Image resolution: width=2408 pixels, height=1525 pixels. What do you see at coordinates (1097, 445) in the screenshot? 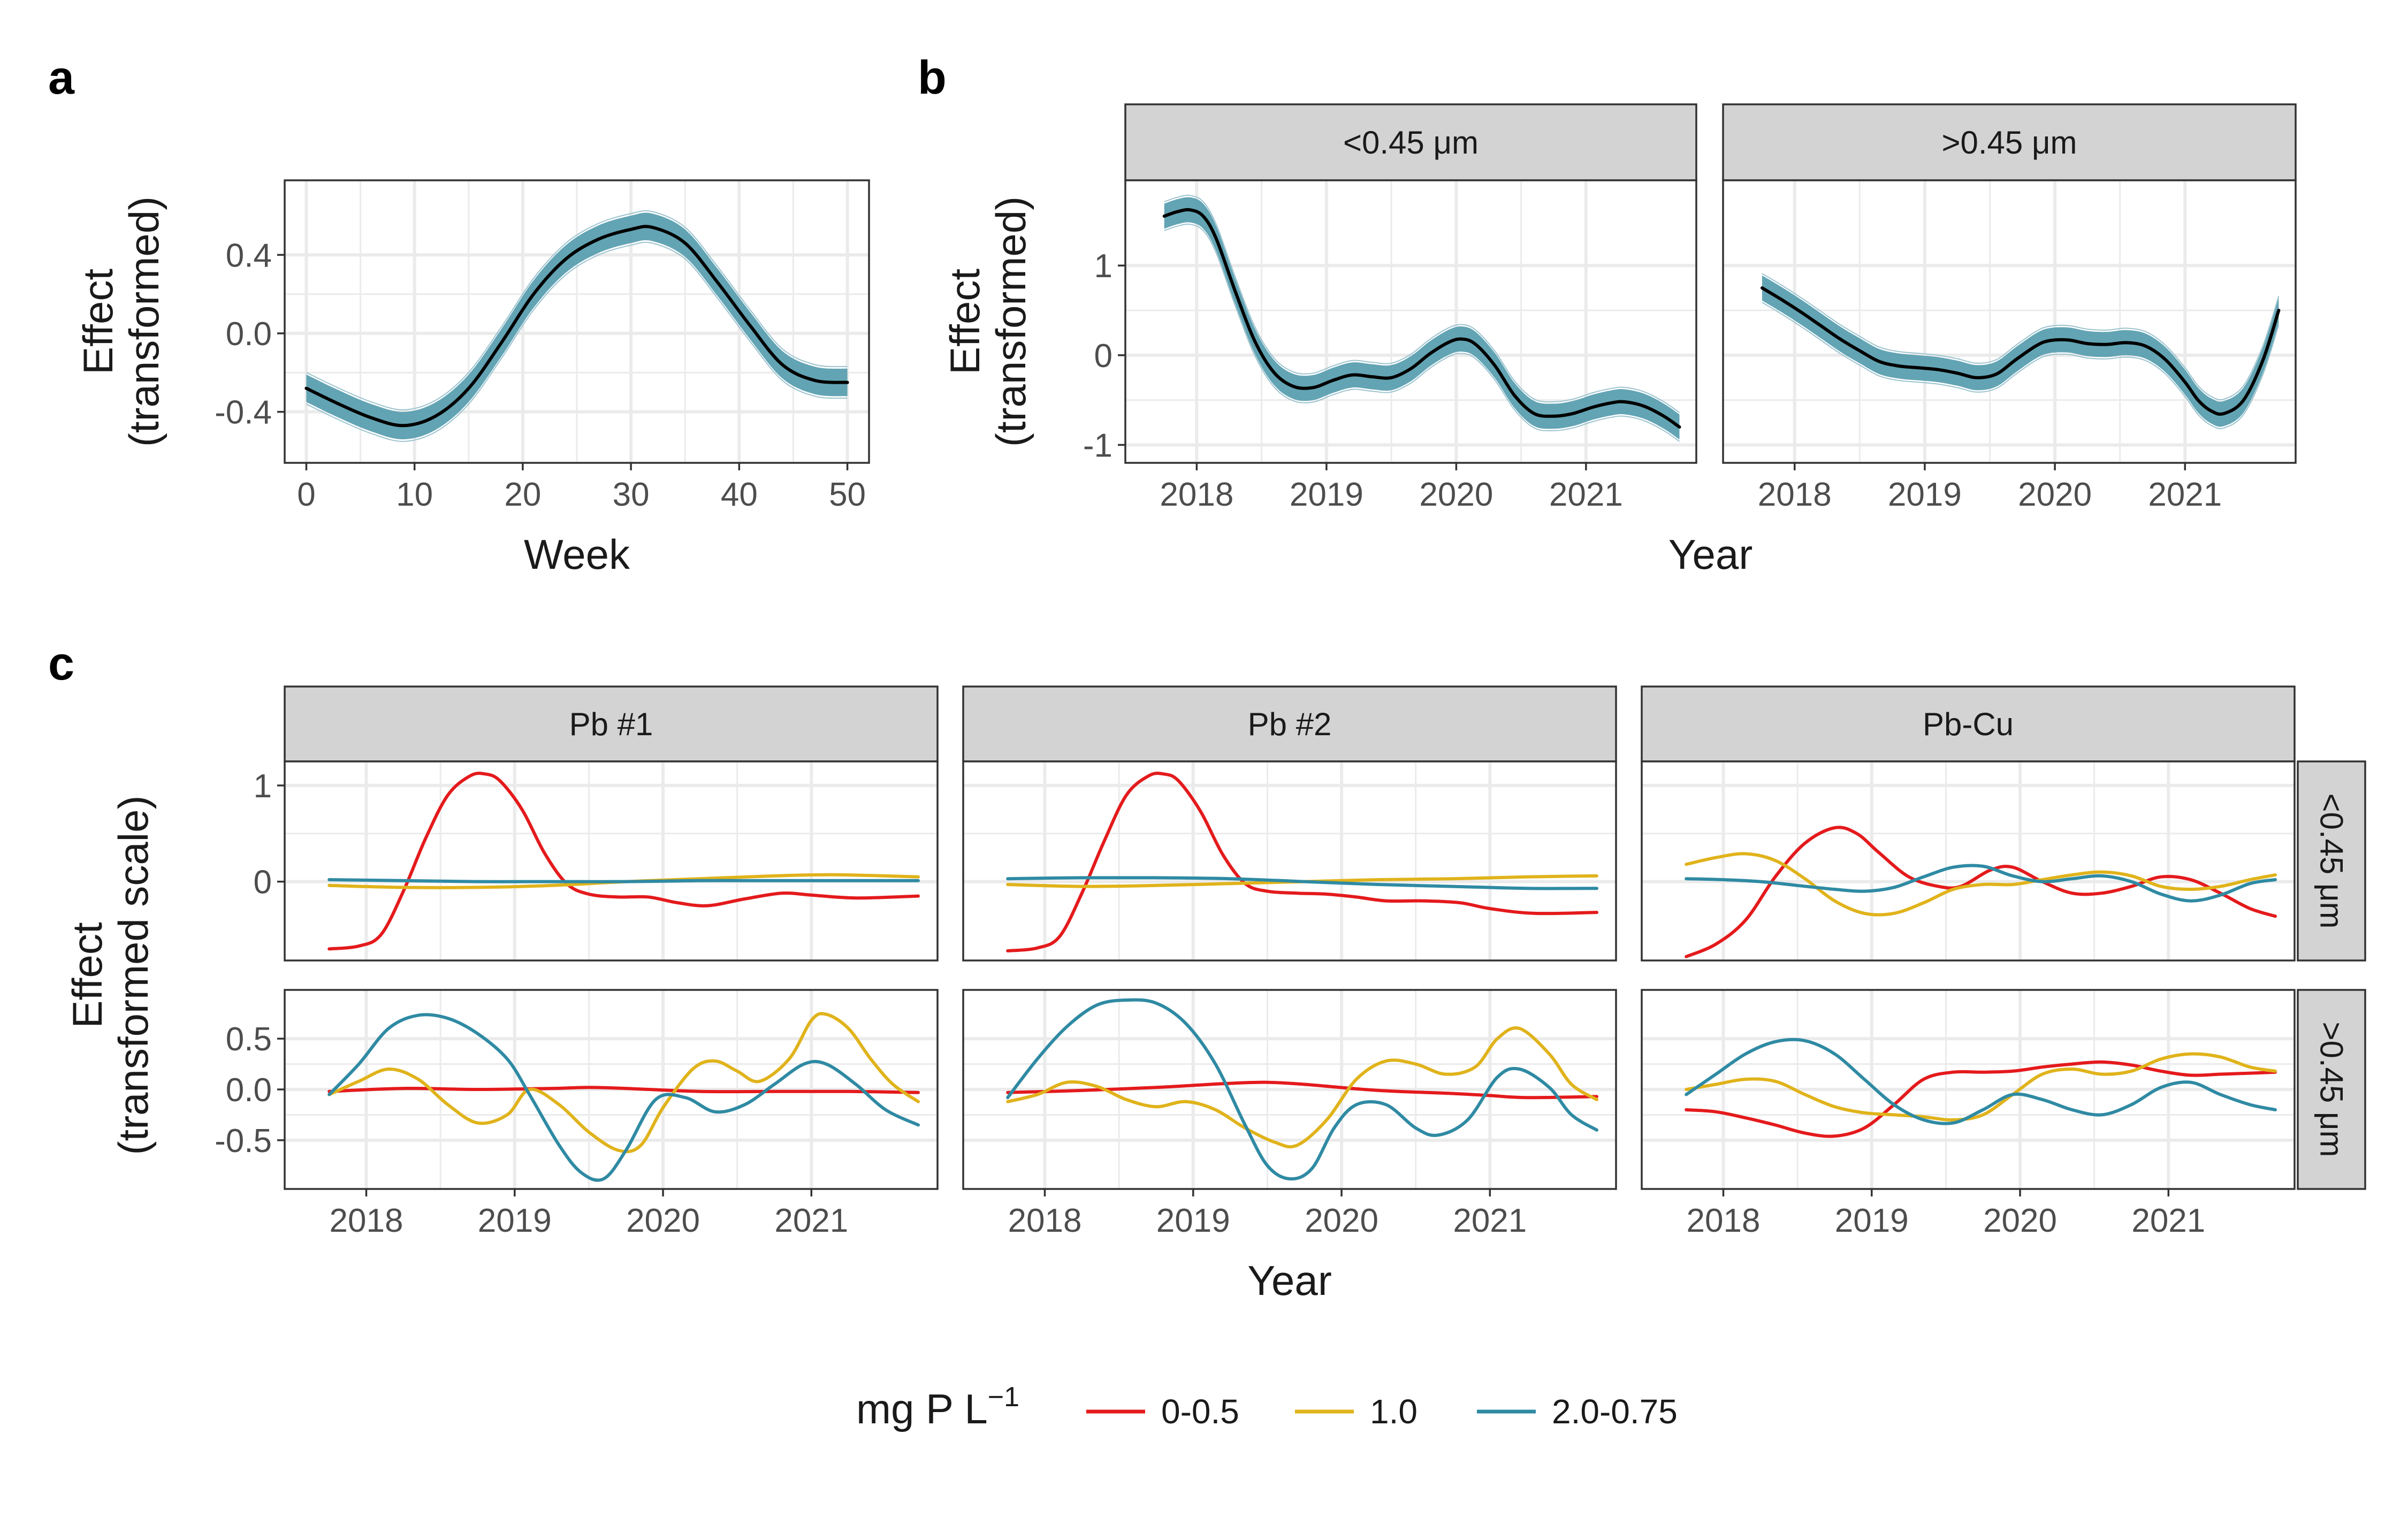
I see `y-tick-label: -1` at bounding box center [1097, 445].